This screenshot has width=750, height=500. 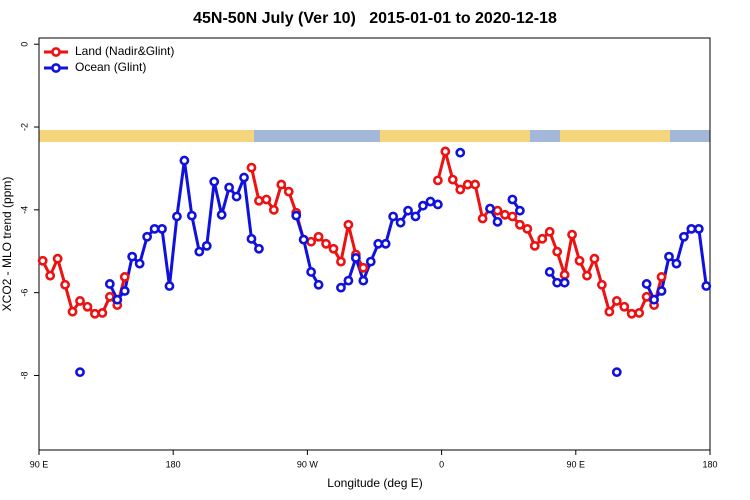 I want to click on x-tick-label: 180, so click(x=709, y=464).